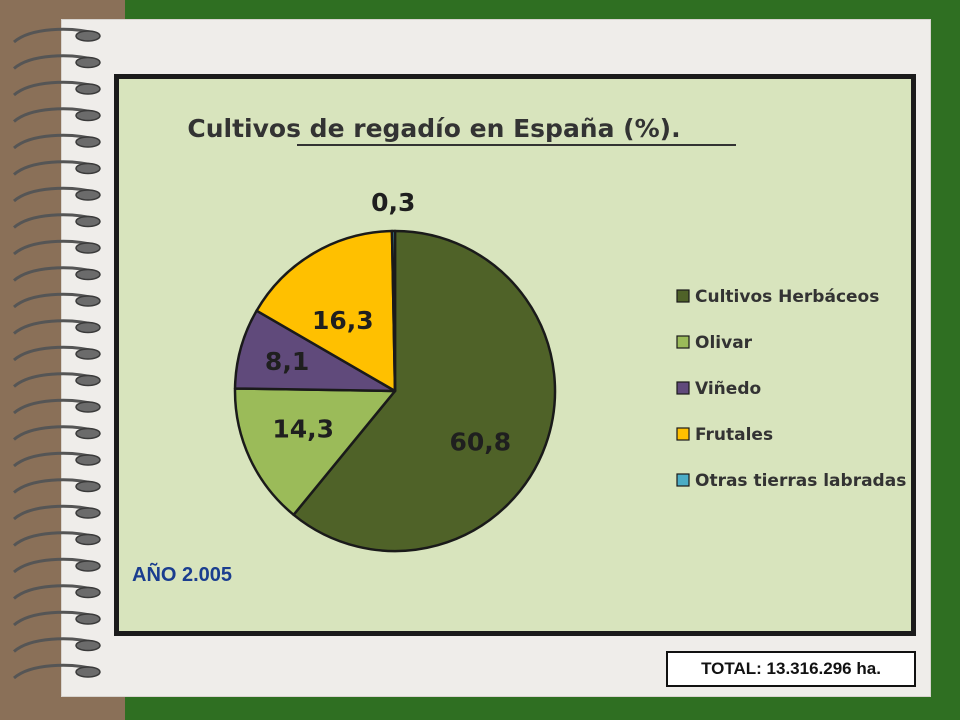  What do you see at coordinates (433, 128) in the screenshot?
I see `chart-title: Cultivos de regadío en España (%).` at bounding box center [433, 128].